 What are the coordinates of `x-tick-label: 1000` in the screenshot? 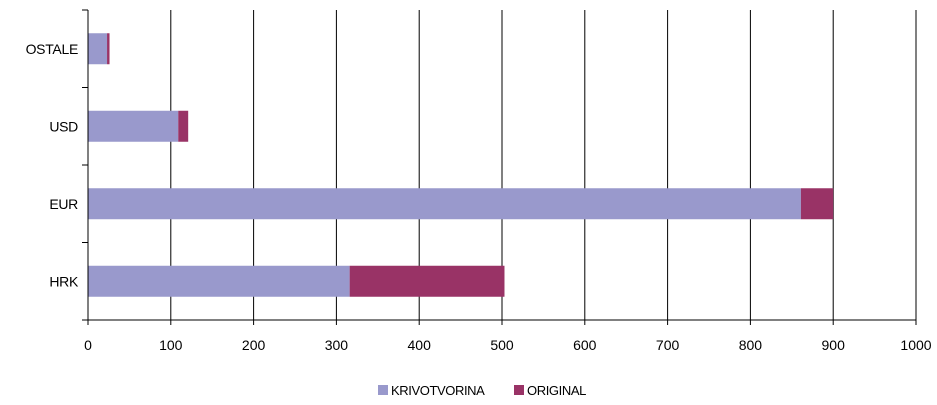 It's located at (915, 345).